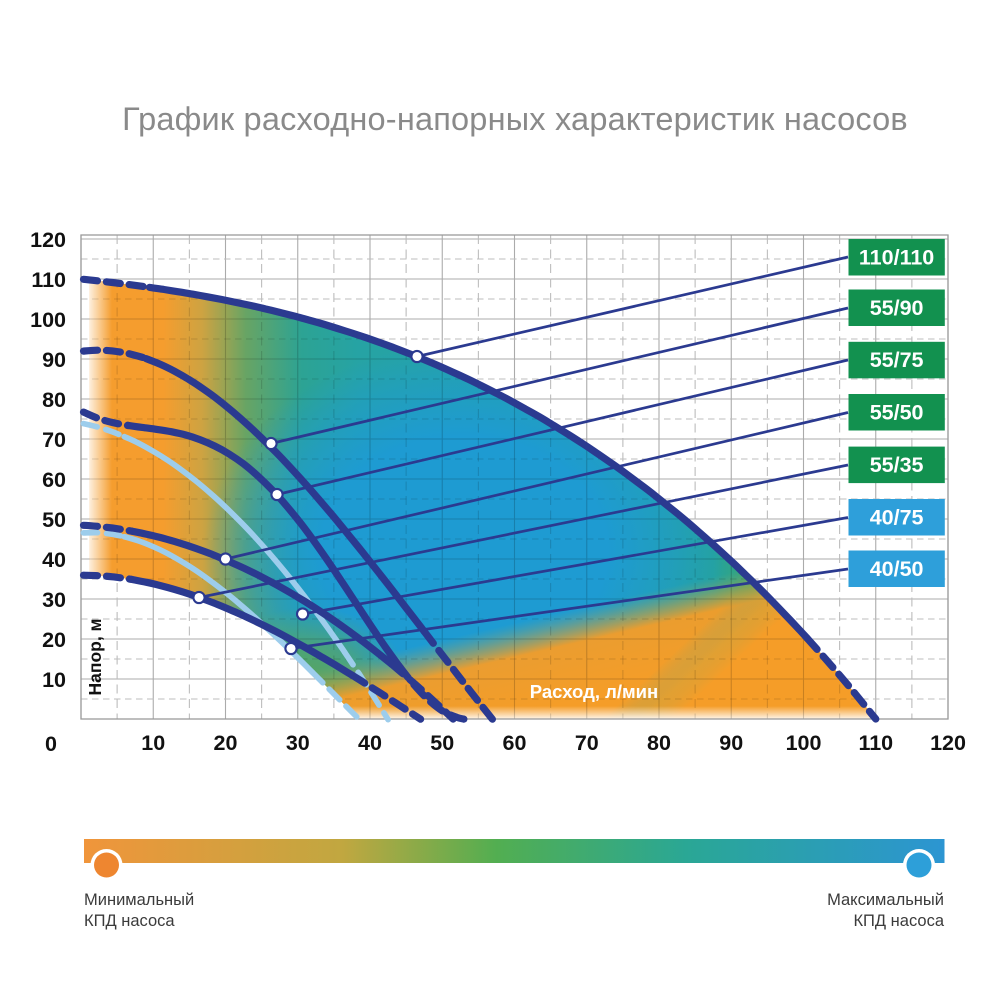  I want to click on svg-text: 55/90, so click(897, 308).